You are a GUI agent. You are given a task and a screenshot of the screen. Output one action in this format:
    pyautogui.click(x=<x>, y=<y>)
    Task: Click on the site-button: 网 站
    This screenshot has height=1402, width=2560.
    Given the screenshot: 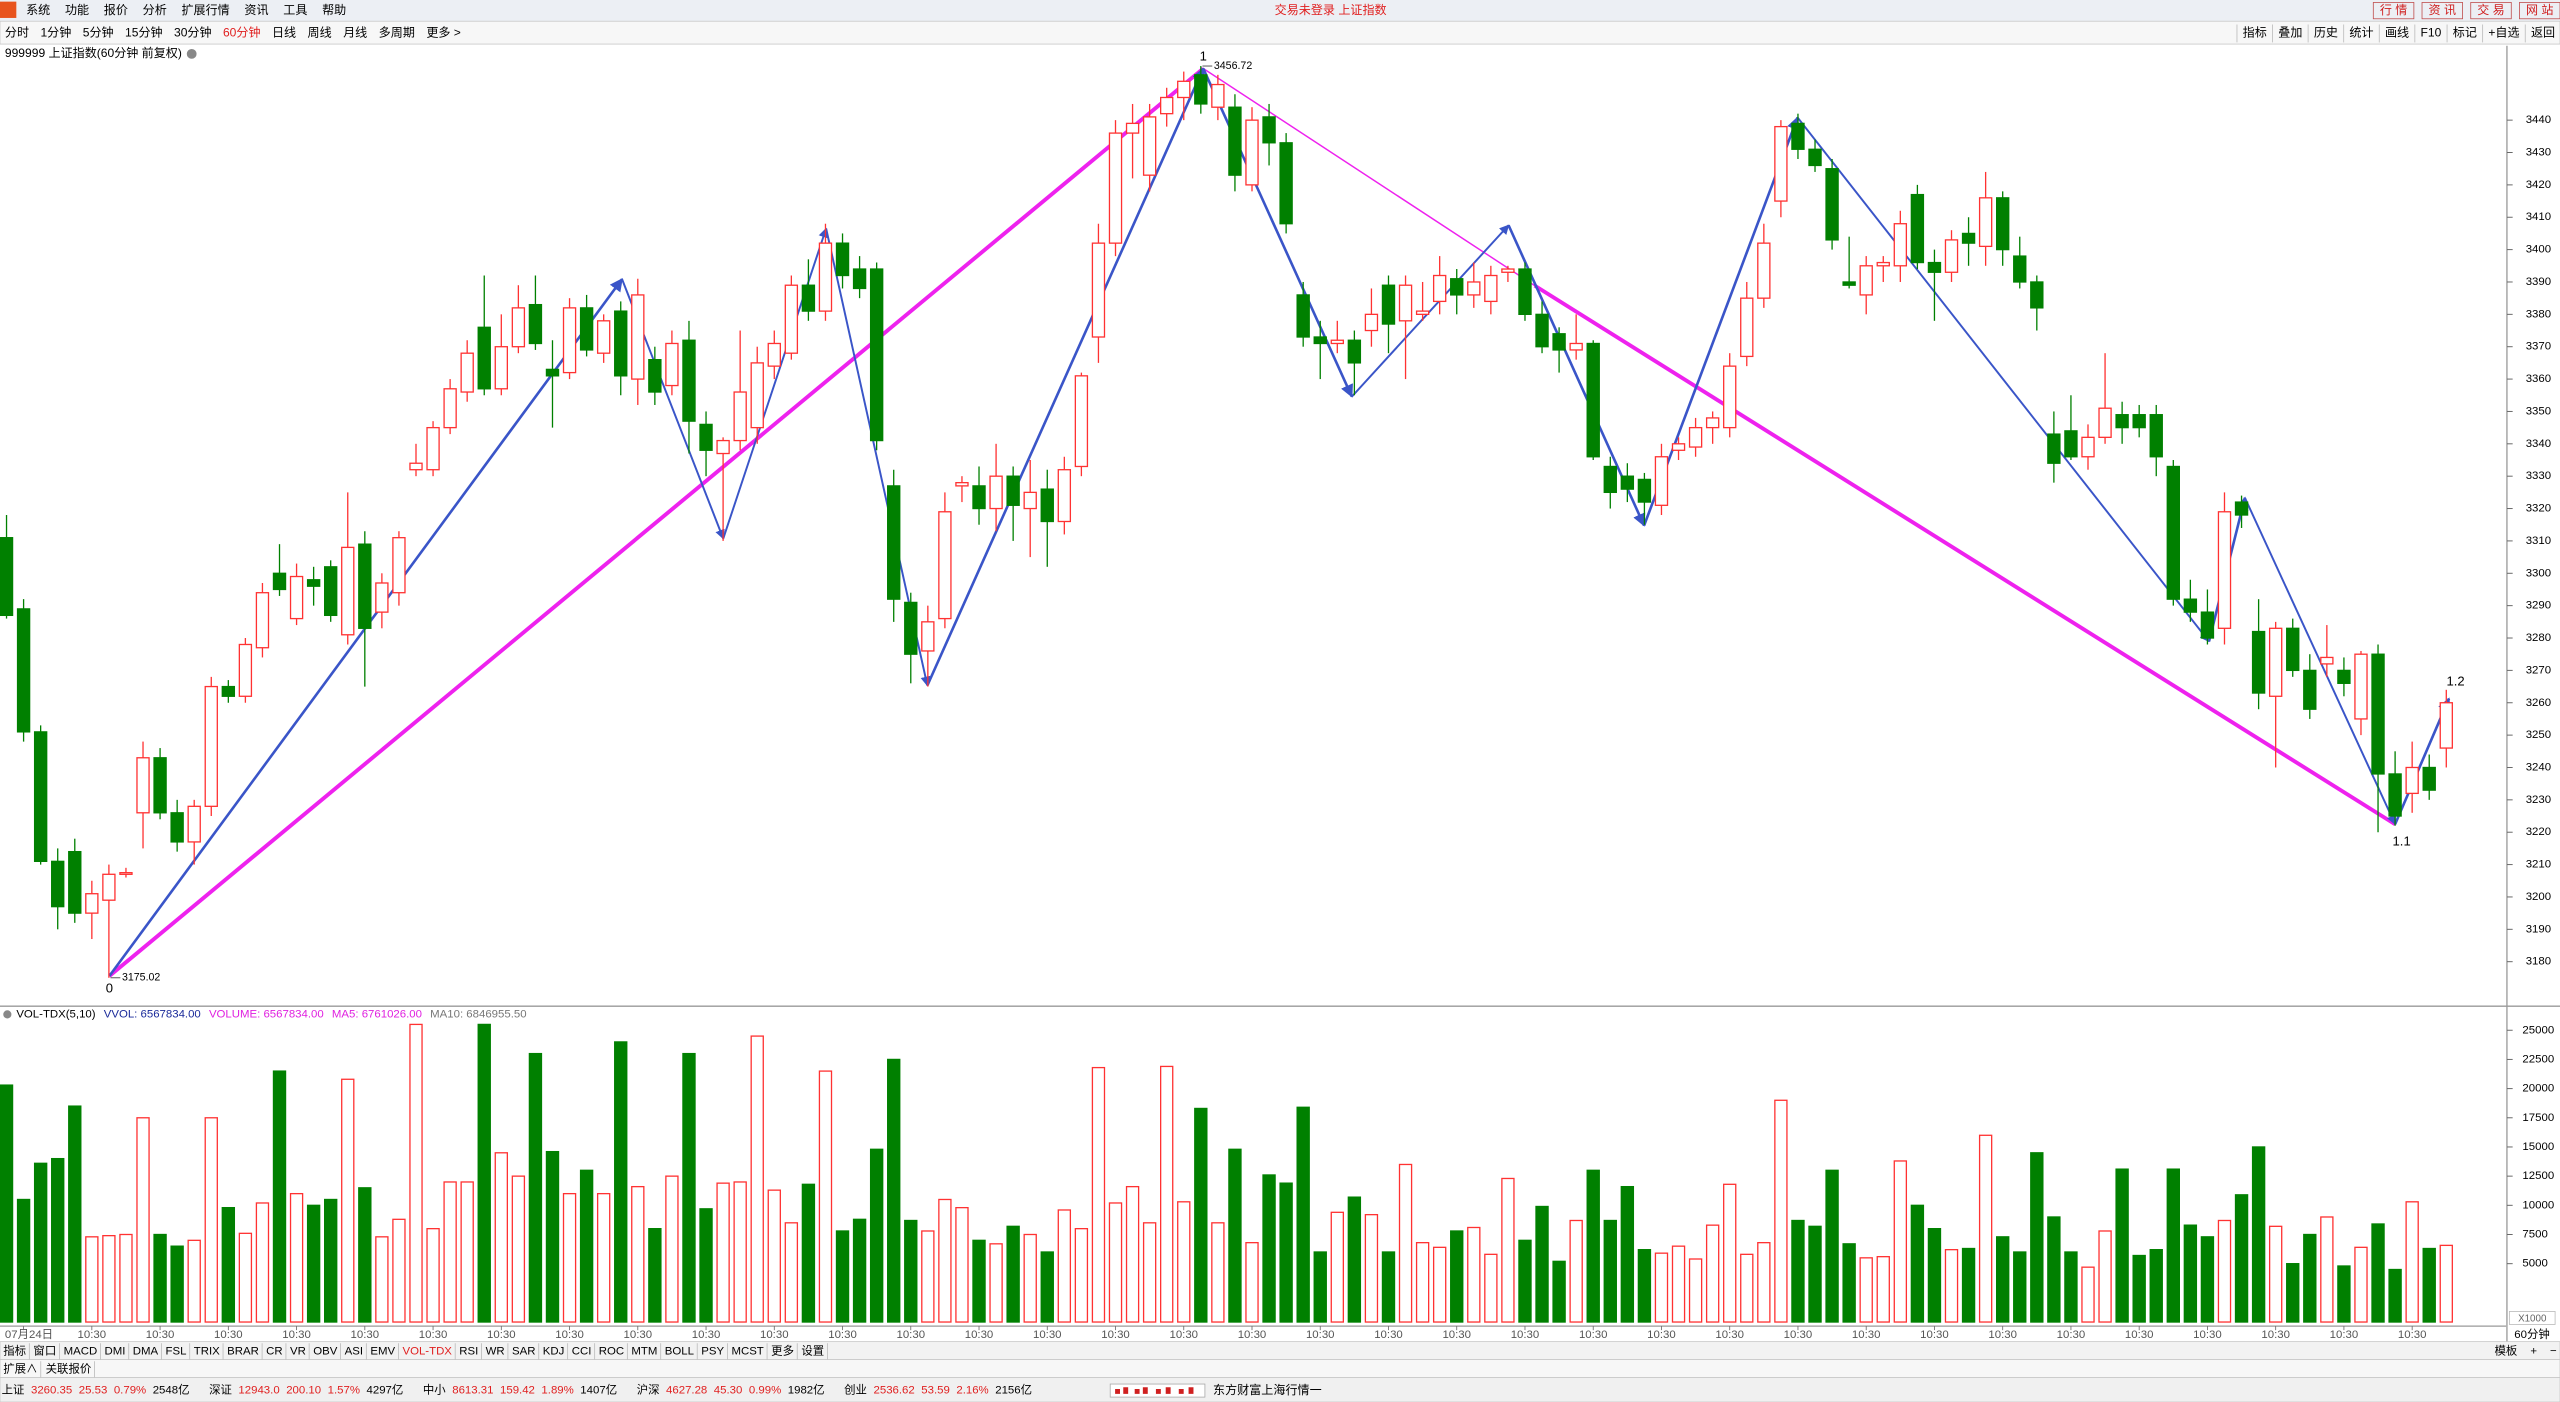 What is the action you would take?
    pyautogui.click(x=2539, y=10)
    